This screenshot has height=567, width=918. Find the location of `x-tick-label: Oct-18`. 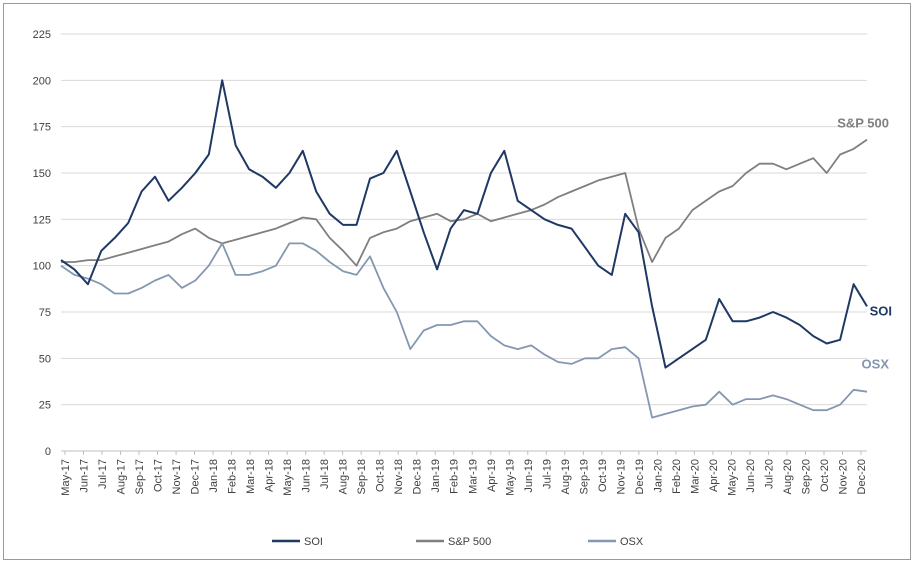

x-tick-label: Oct-18 is located at coordinates (381, 475).